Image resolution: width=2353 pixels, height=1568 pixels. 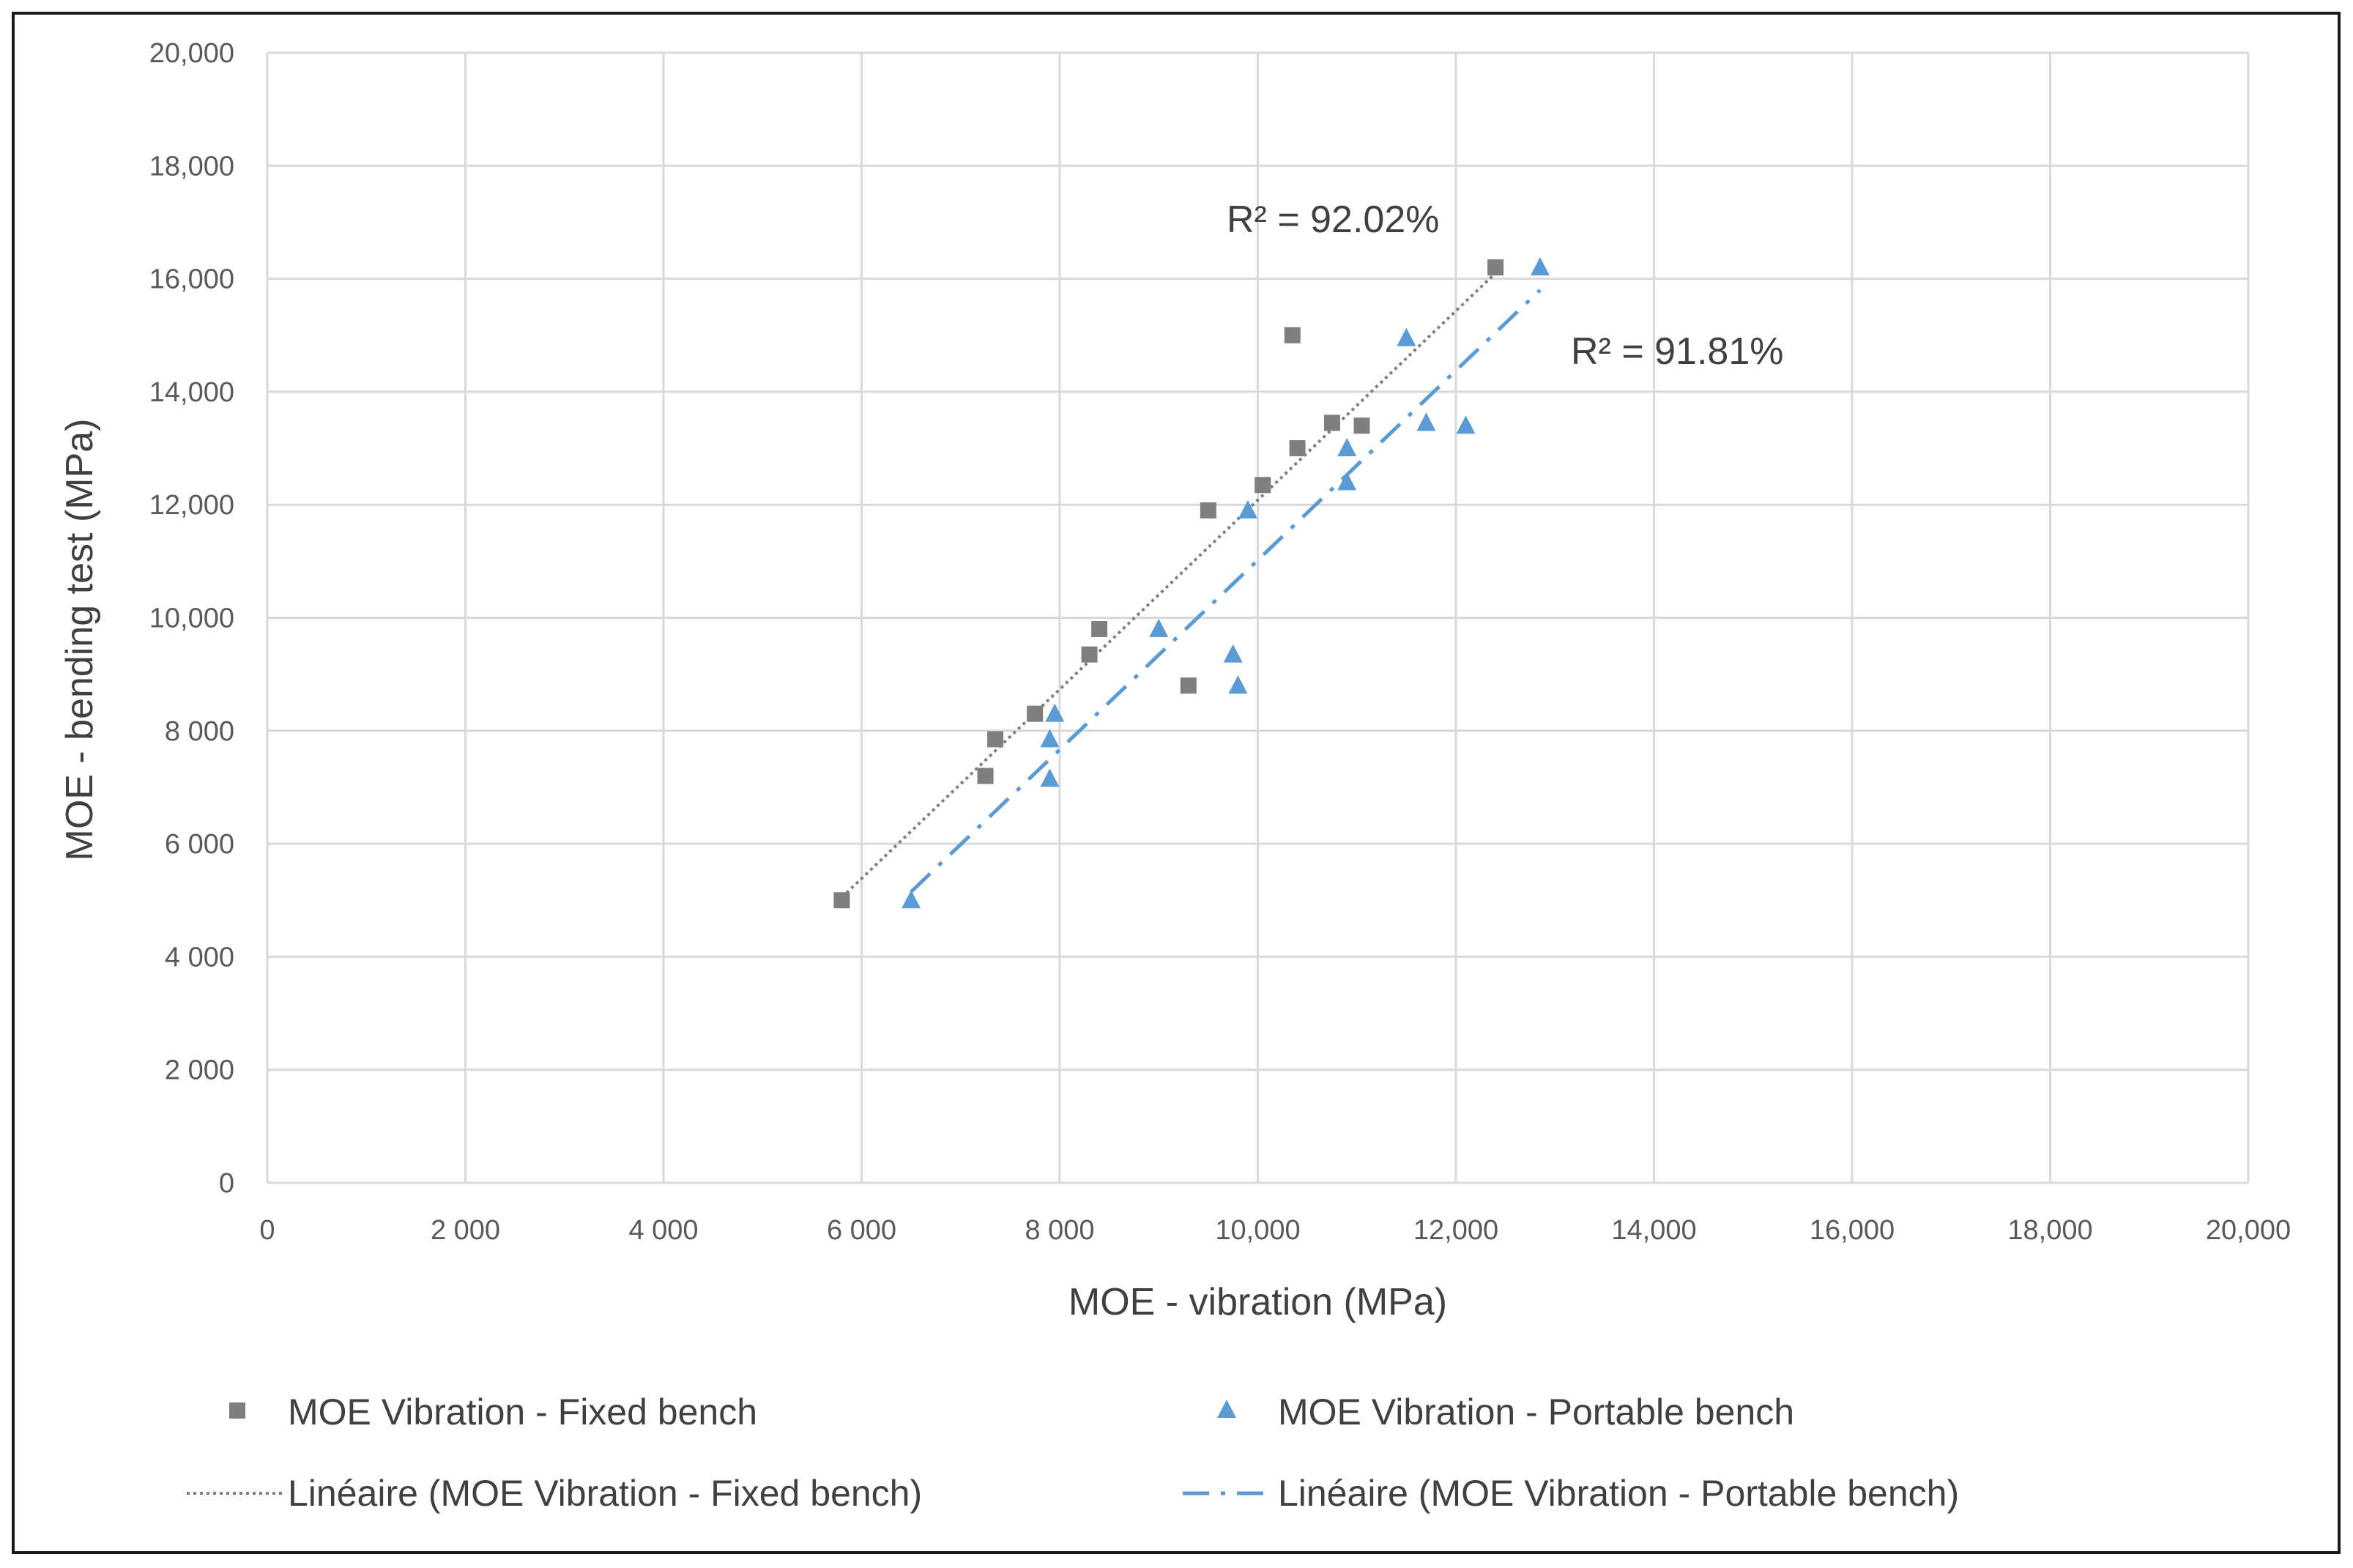 I want to click on y-tick-label: 10,000, so click(x=192, y=618).